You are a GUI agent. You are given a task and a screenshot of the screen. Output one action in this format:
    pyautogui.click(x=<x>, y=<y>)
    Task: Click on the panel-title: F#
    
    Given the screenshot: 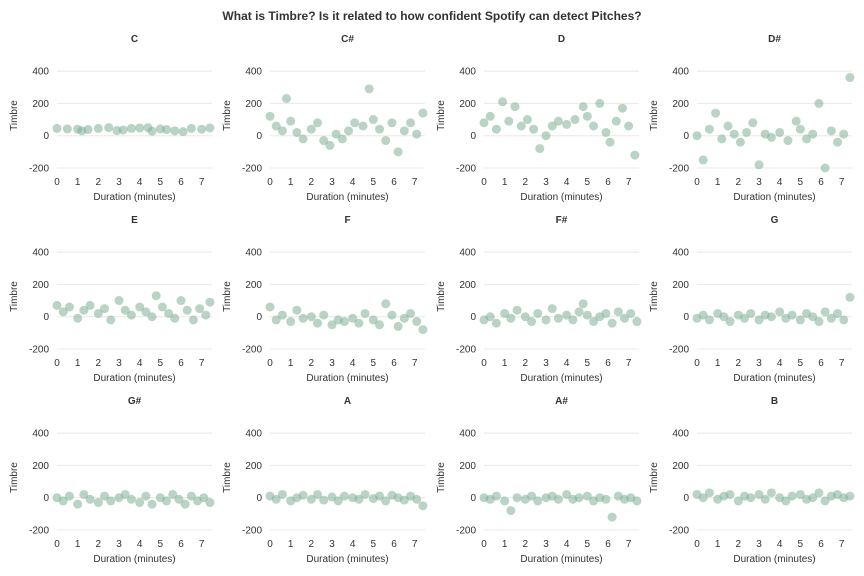 What is the action you would take?
    pyautogui.click(x=562, y=220)
    